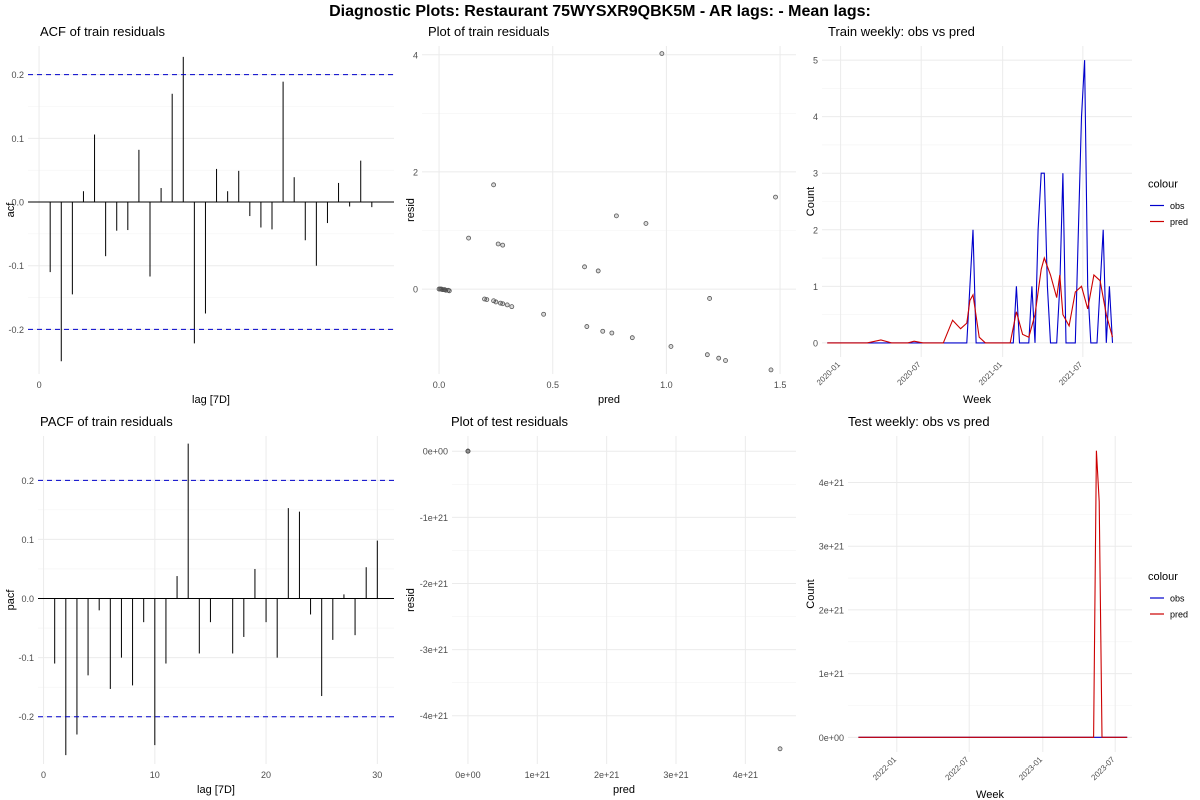 This screenshot has width=1200, height=800. I want to click on train-weekly-ytick-label: 3, so click(815, 174).